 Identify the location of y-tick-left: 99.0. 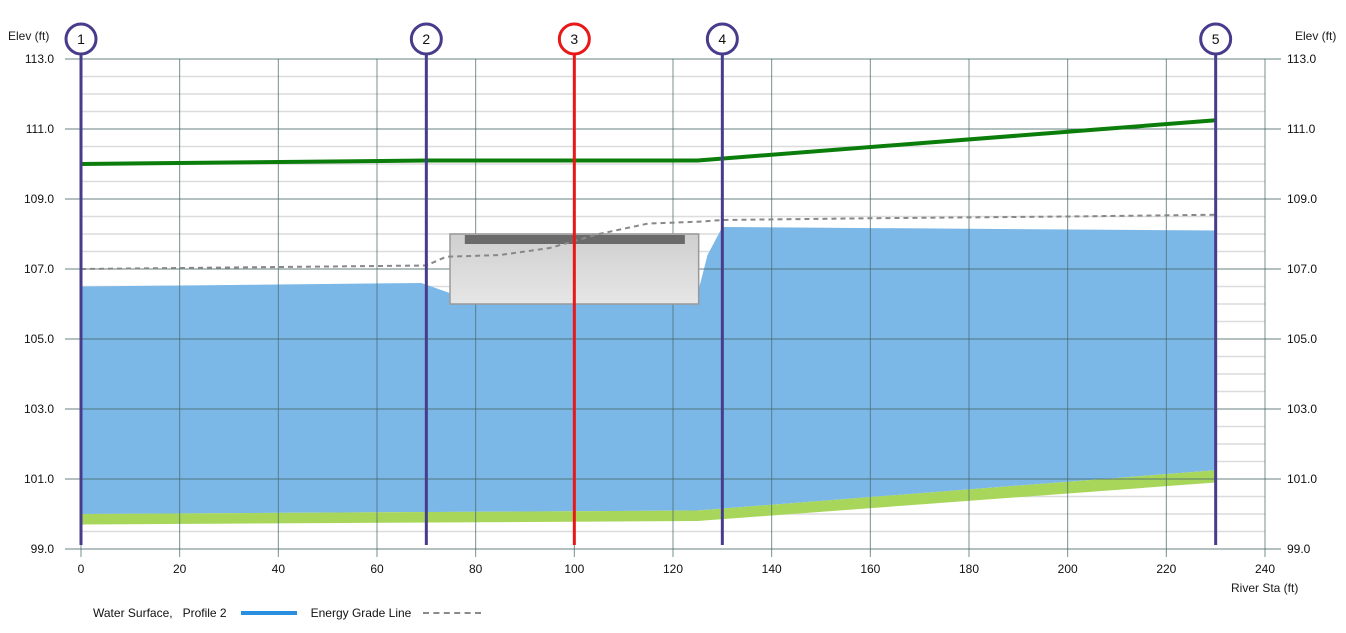
(42, 549).